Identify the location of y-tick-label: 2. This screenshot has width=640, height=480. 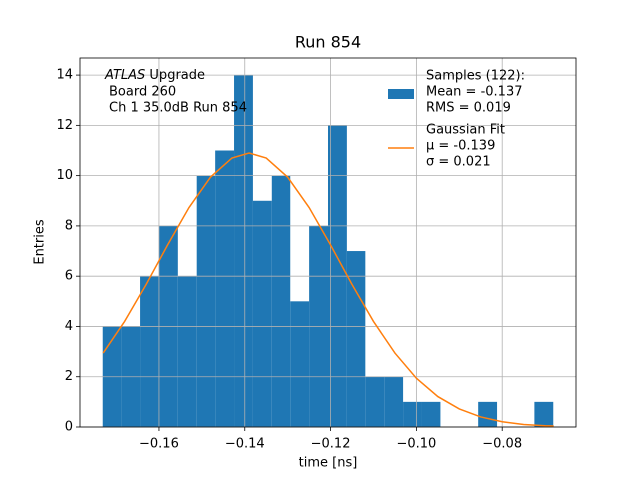
(69, 376).